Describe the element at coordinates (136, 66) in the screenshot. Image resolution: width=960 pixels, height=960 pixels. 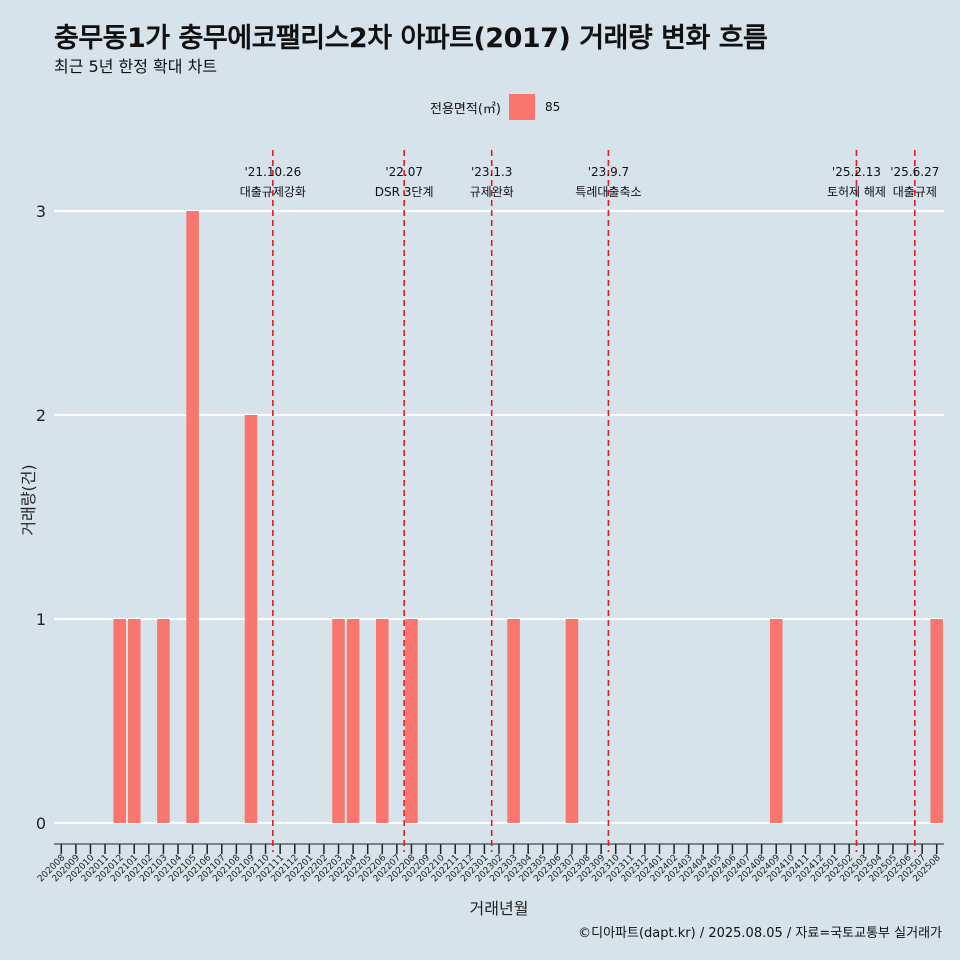
I see `chart-subtitle: 최근 5년 한정 확대 차트` at that location.